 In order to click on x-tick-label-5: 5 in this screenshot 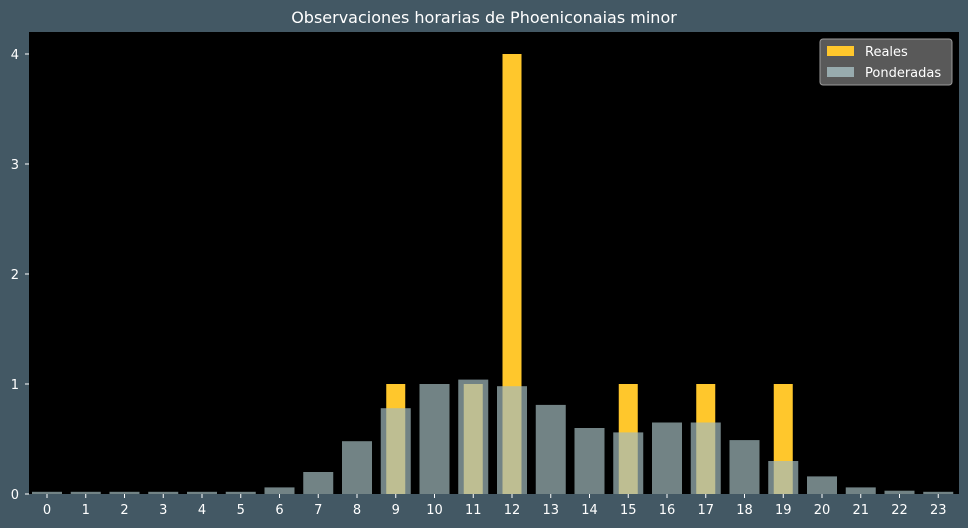, I will do `click(241, 510)`.